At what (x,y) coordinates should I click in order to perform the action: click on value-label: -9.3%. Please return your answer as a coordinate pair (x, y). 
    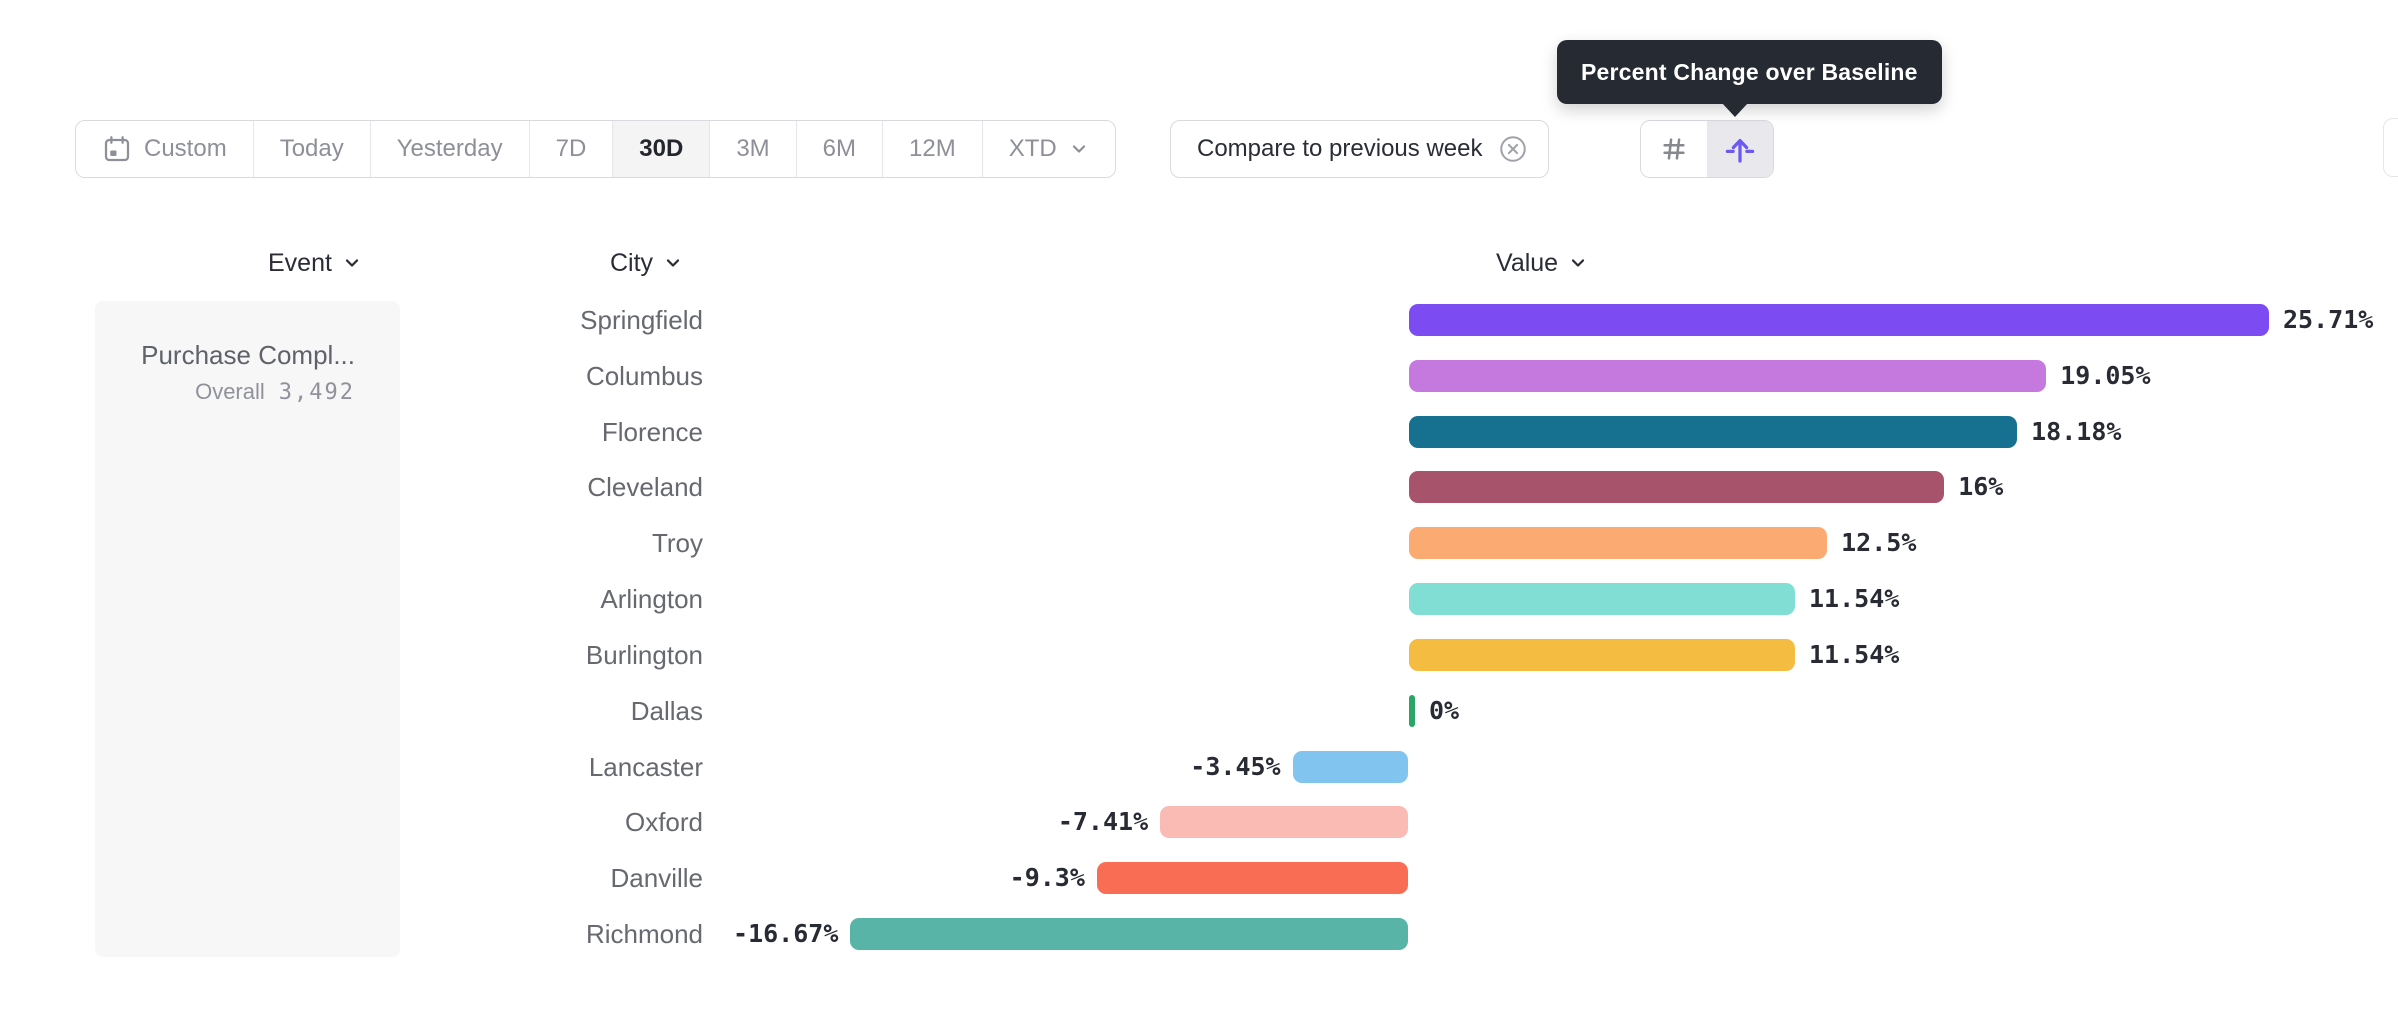
    Looking at the image, I should click on (1047, 878).